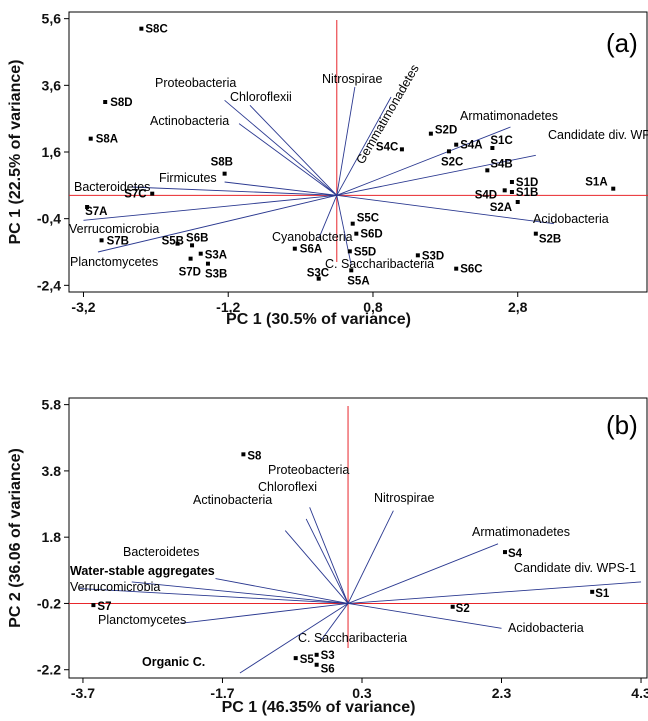 The width and height of the screenshot is (648, 721). Describe the element at coordinates (521, 532) in the screenshot. I see `vector-label: Armatimonadetes` at that location.